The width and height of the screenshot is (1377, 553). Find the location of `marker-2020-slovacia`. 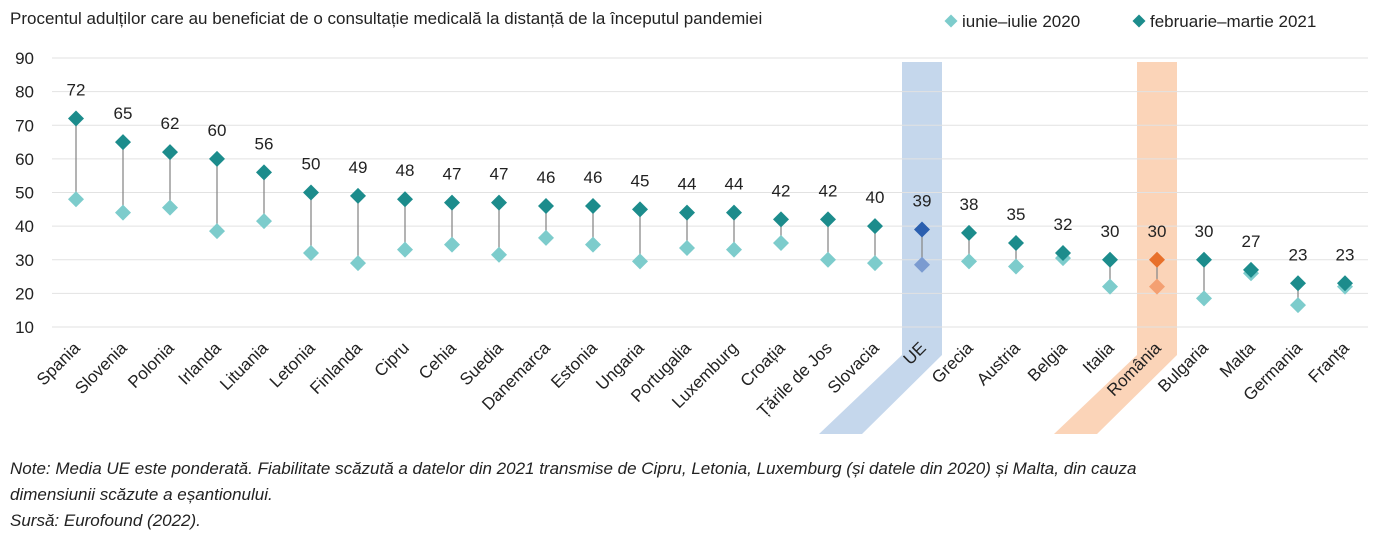

marker-2020-slovacia is located at coordinates (875, 263).